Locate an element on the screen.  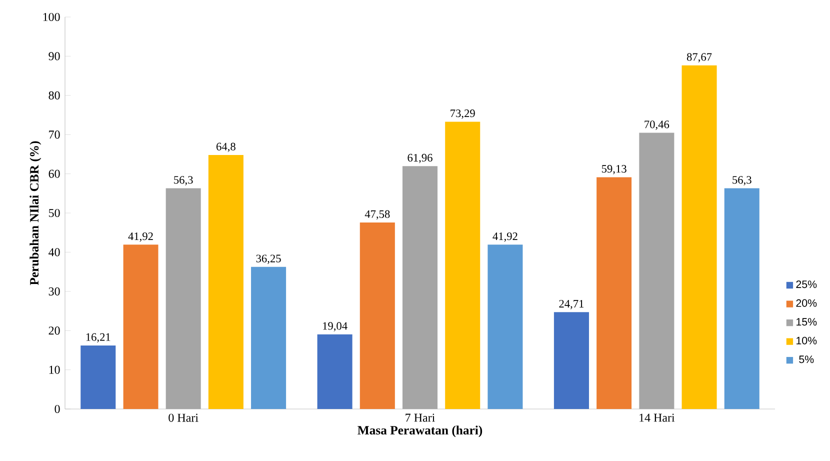
x-axis-title: Masa Perawatan (hari) is located at coordinates (420, 432).